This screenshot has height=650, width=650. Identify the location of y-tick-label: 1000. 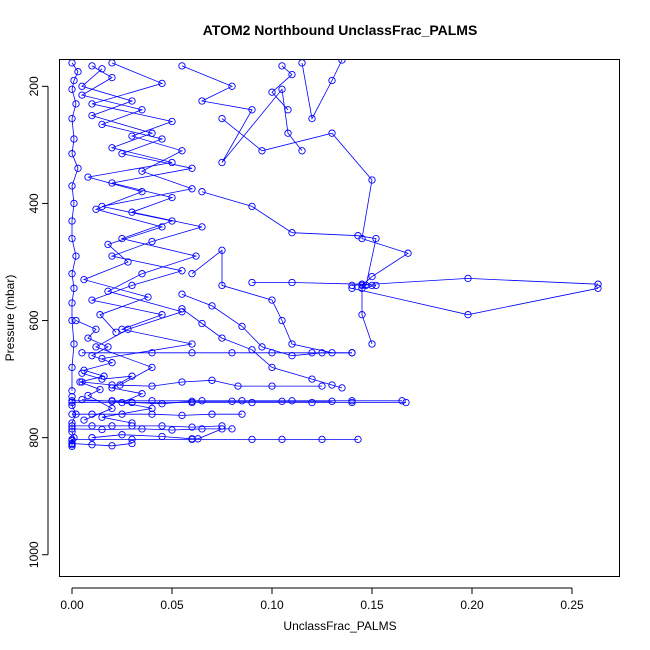
(34, 554).